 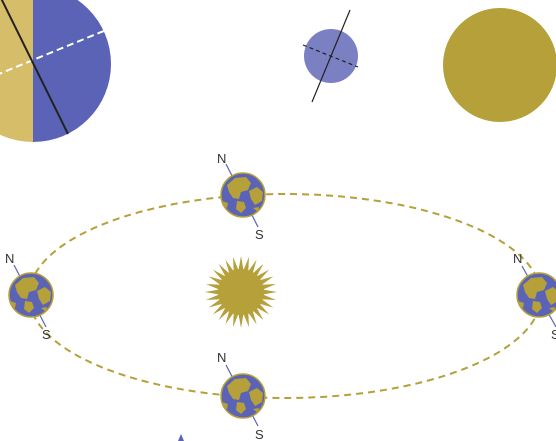 I want to click on earth-top: N S, so click(x=241, y=196).